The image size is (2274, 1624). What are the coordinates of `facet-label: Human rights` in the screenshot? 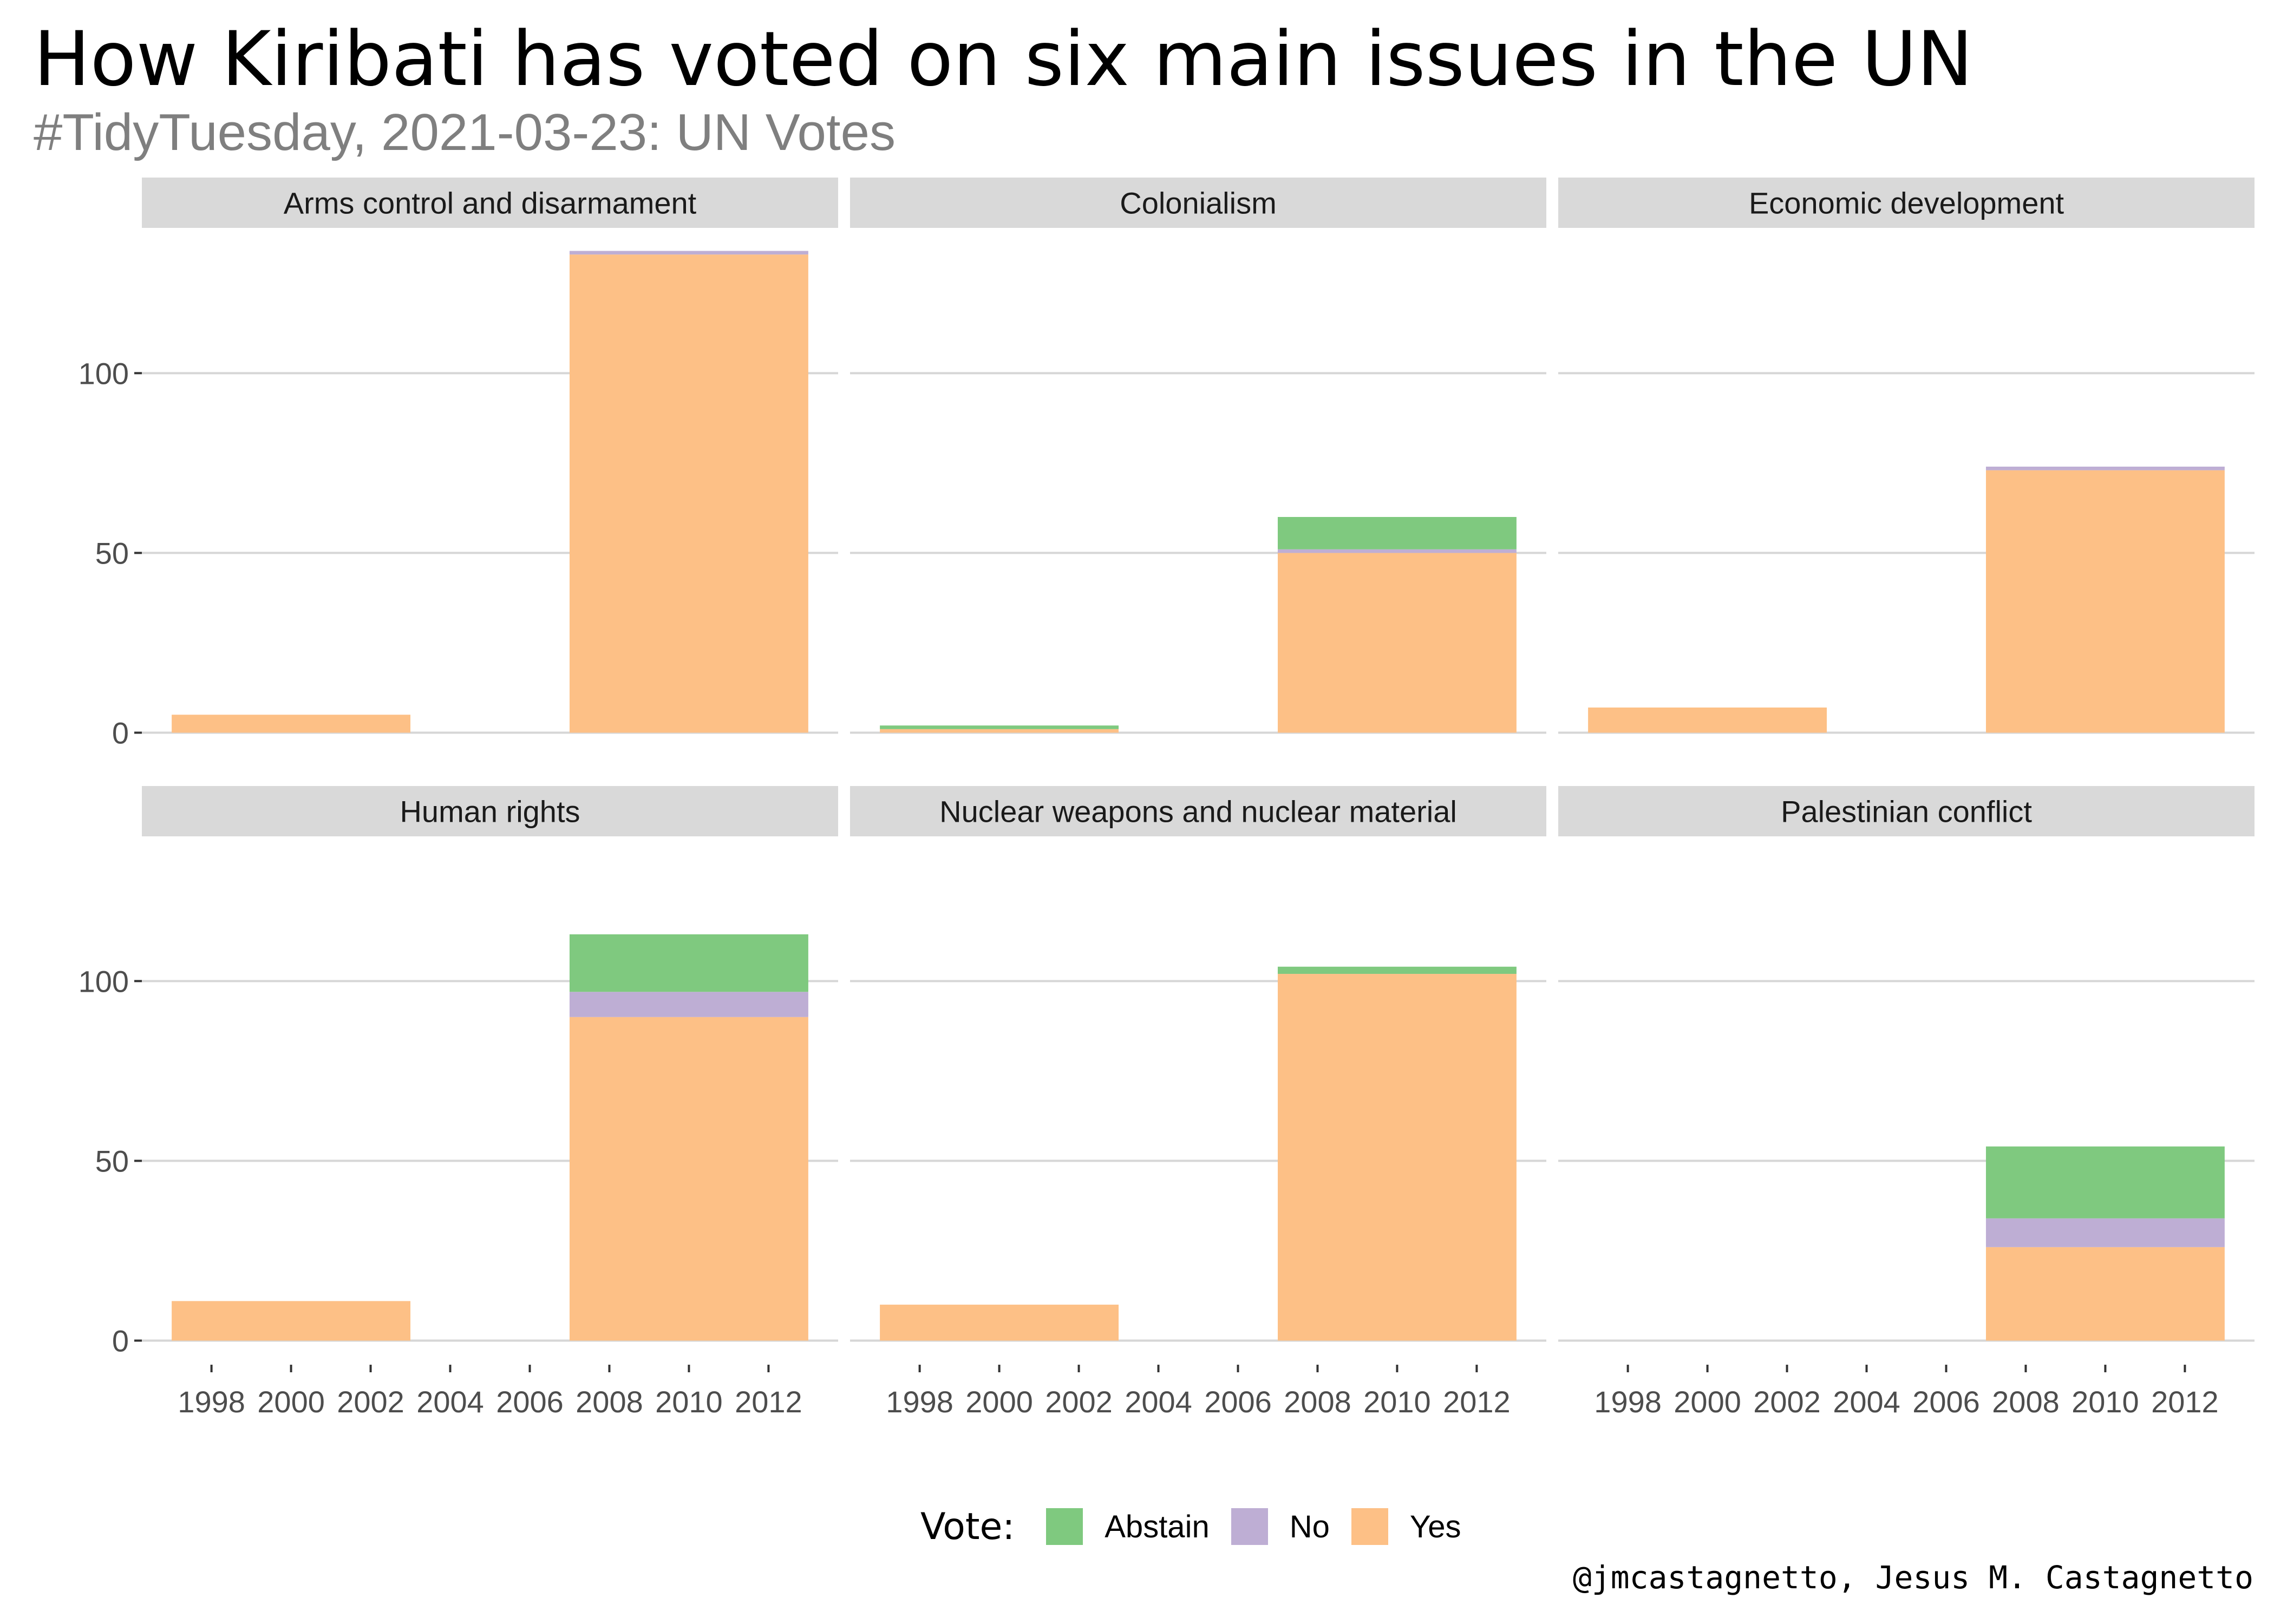 It's located at (490, 812).